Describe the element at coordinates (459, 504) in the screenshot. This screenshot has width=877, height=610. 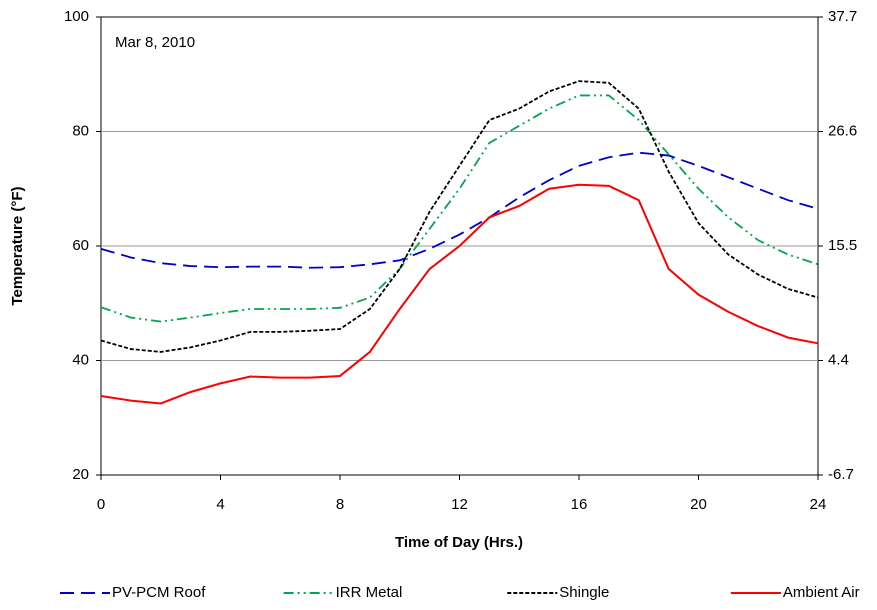
I see `x-tick-label: 12` at that location.